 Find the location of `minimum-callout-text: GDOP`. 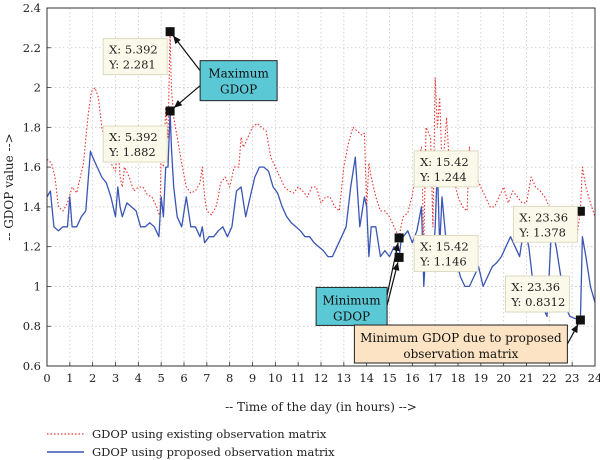

minimum-callout-text: GDOP is located at coordinates (351, 316).